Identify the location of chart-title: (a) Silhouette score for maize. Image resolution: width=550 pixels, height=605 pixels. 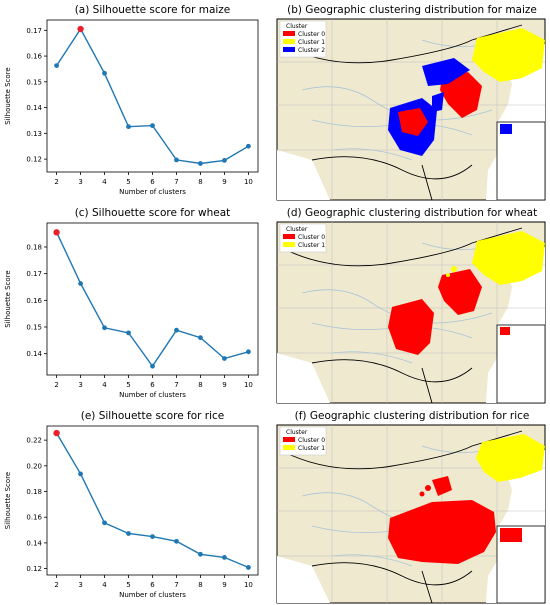
(153, 10).